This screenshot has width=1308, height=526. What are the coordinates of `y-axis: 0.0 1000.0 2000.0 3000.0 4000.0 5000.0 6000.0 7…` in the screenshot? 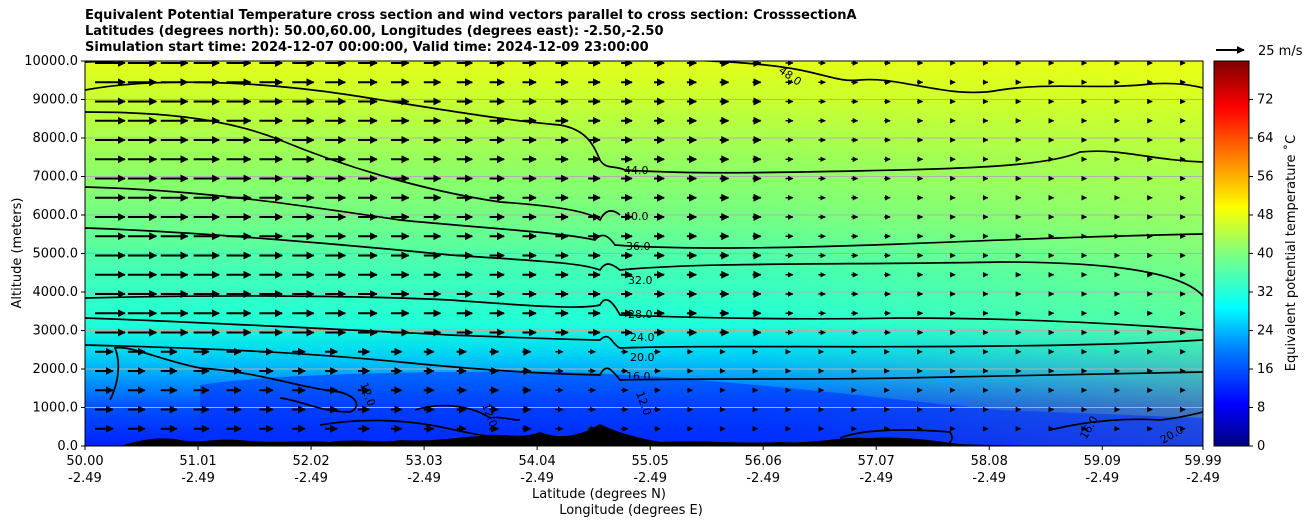 It's located at (54, 254).